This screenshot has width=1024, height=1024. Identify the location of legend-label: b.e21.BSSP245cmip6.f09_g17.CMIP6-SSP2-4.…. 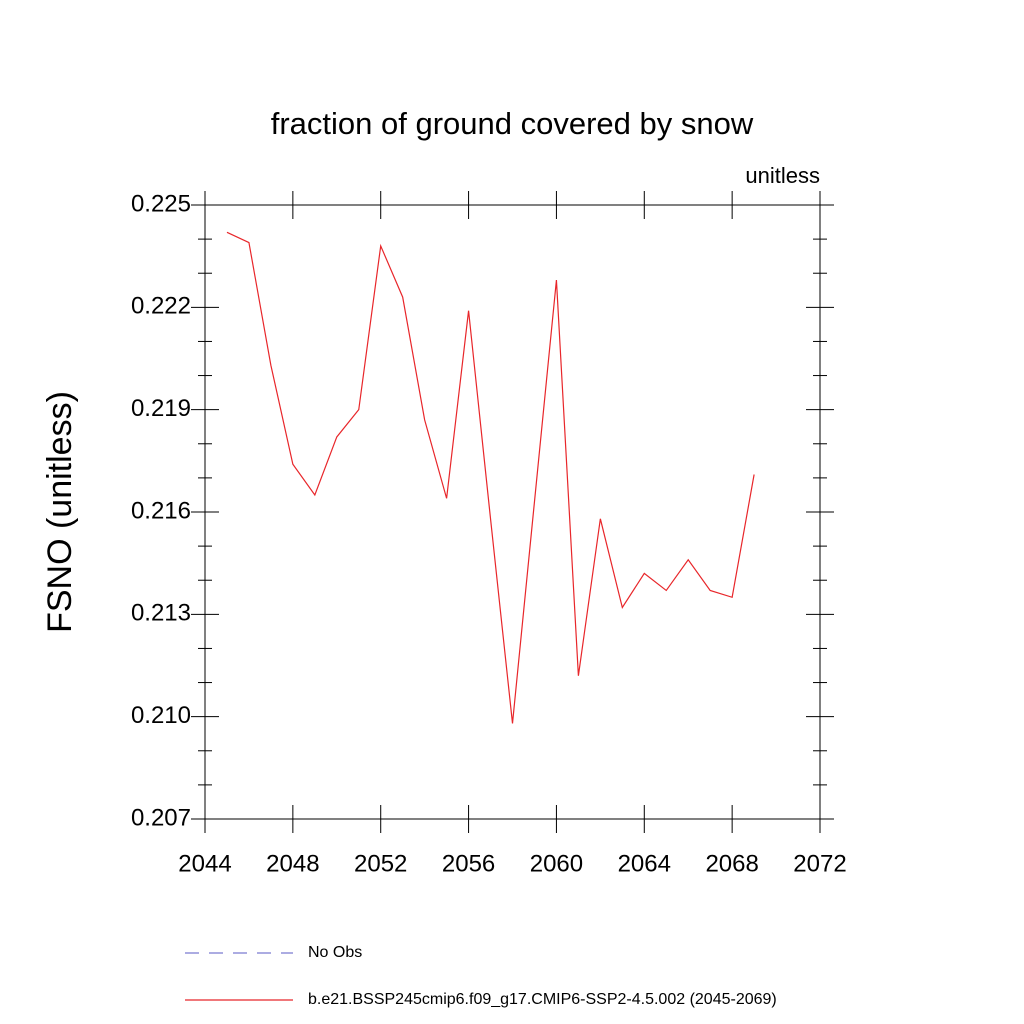
(542, 999).